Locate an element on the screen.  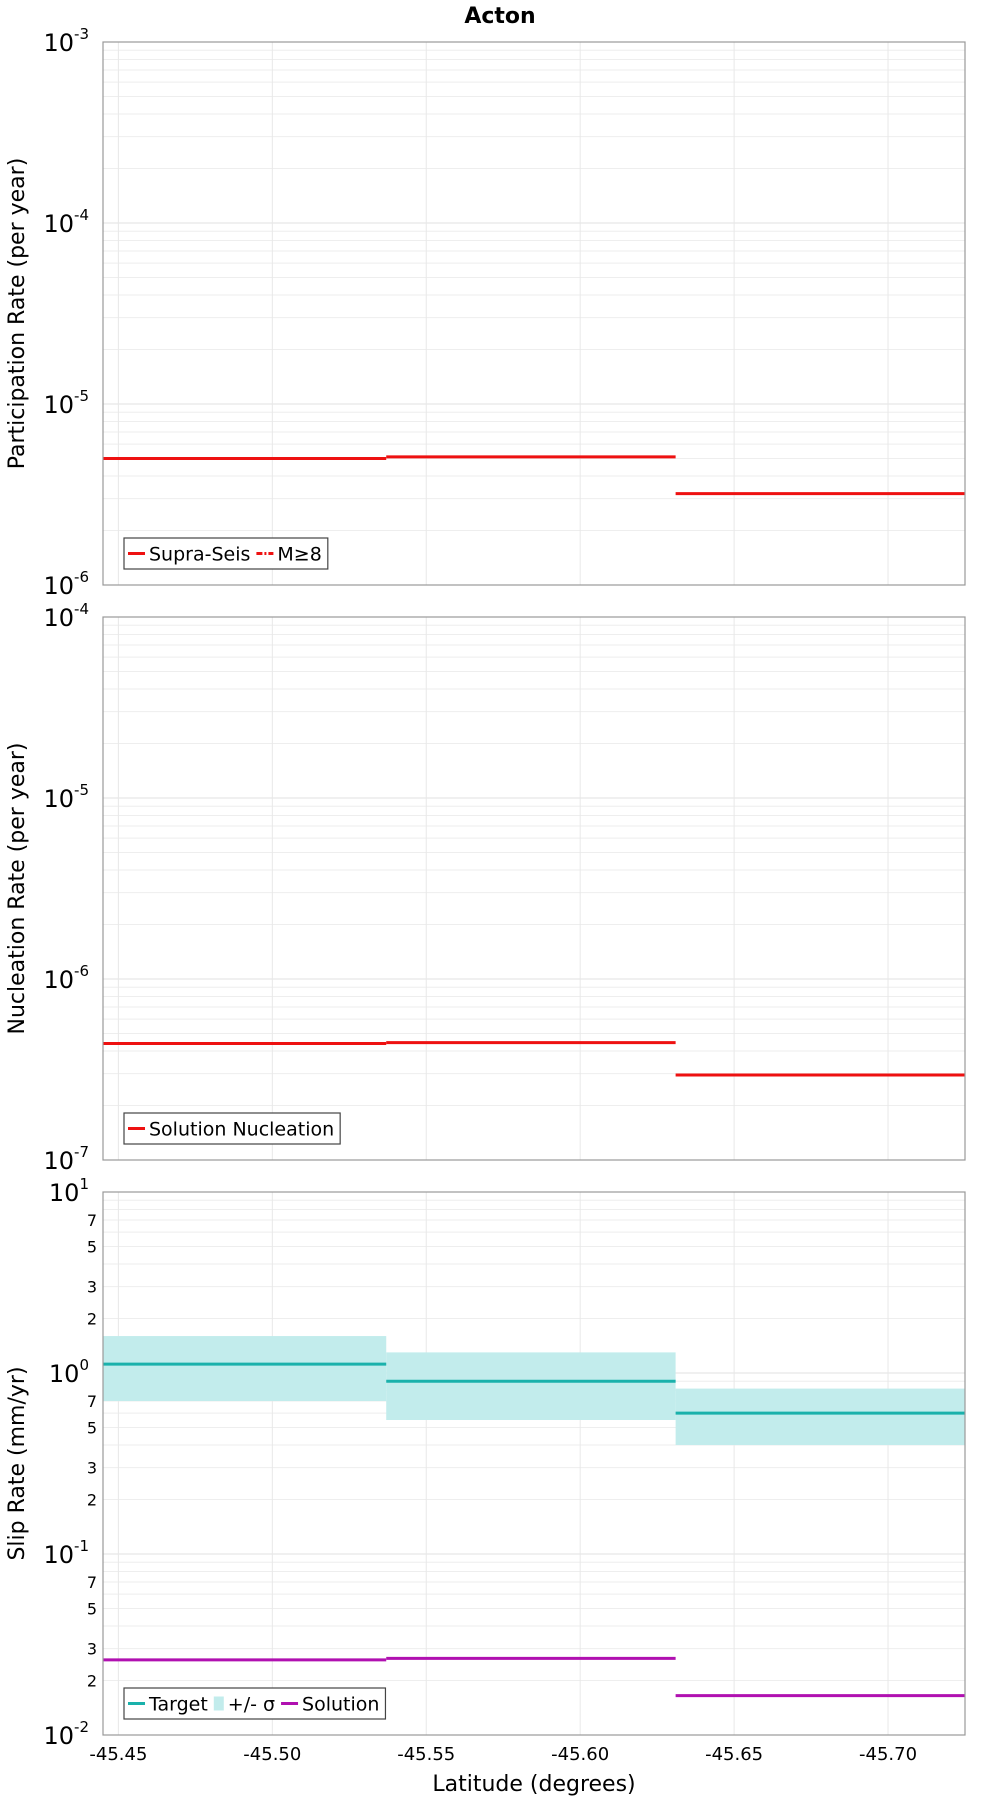
chart-title: Acton is located at coordinates (499, 16).